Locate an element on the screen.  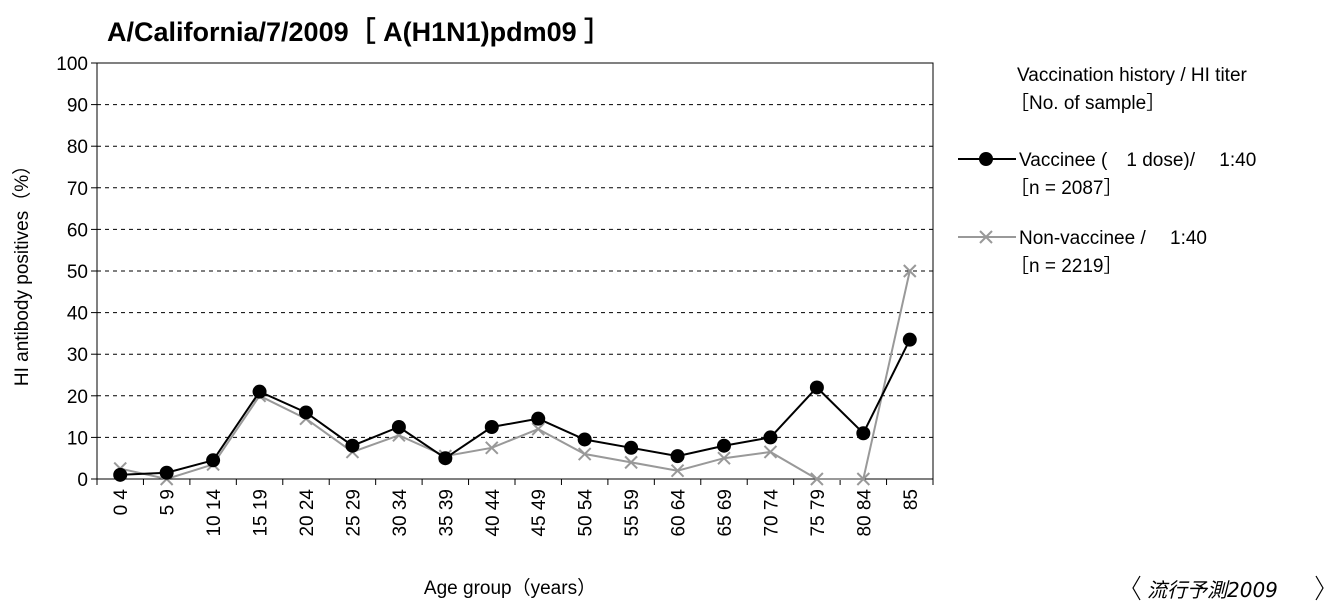
y-tick-label-5: 50 is located at coordinates (77, 272).